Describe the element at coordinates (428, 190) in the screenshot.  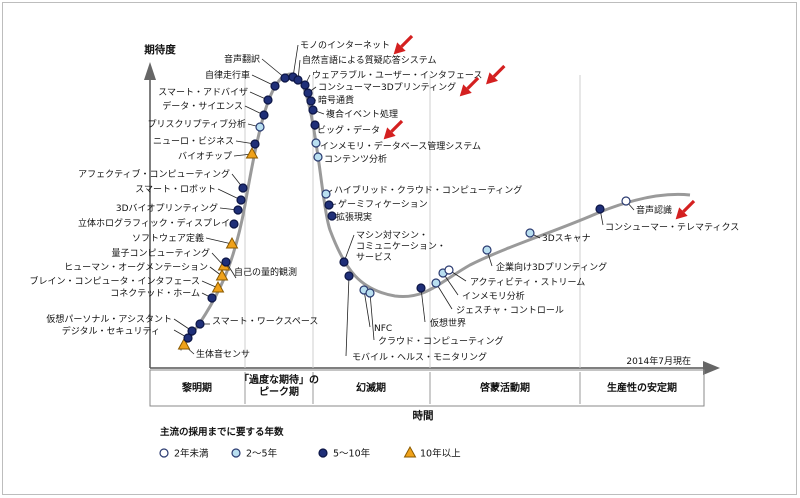
I see `point-label: ハイブリッド・クラウド・コンピューティング` at that location.